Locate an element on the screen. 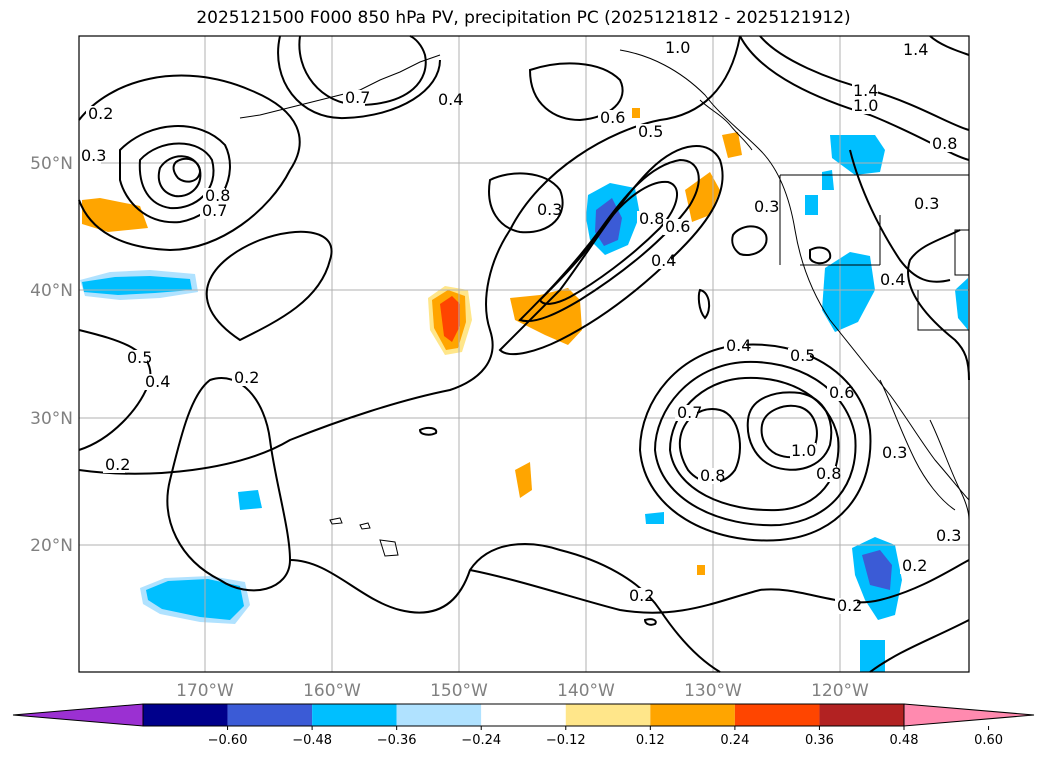 The width and height of the screenshot is (1047, 765). coastline-baja is located at coordinates (917, 445).